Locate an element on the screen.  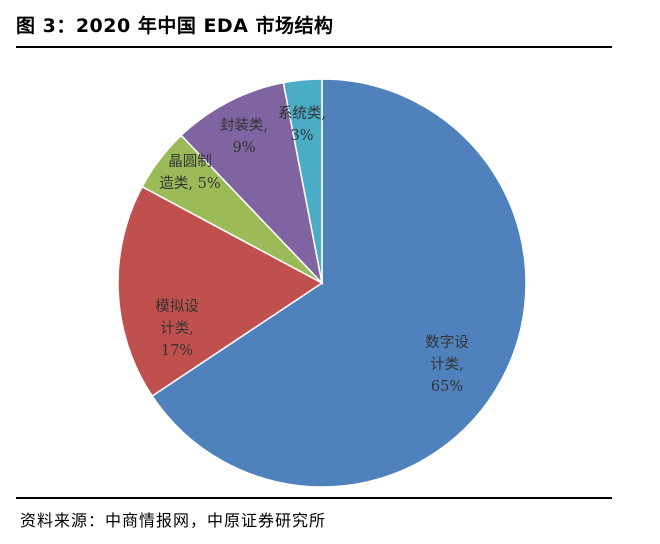
slice-label-line: 系统类, is located at coordinates (302, 113).